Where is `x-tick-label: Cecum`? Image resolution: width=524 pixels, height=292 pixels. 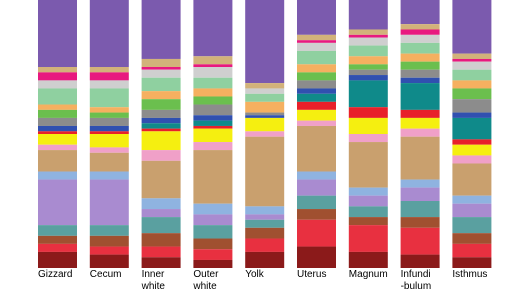
x-tick-label: Cecum is located at coordinates (106, 274).